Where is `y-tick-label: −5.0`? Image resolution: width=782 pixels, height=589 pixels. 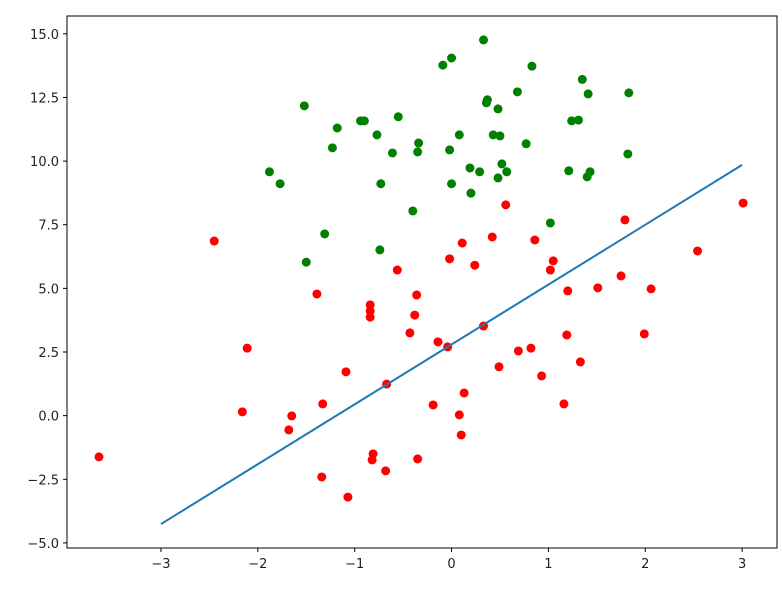 y-tick-label: −5.0 is located at coordinates (43, 544).